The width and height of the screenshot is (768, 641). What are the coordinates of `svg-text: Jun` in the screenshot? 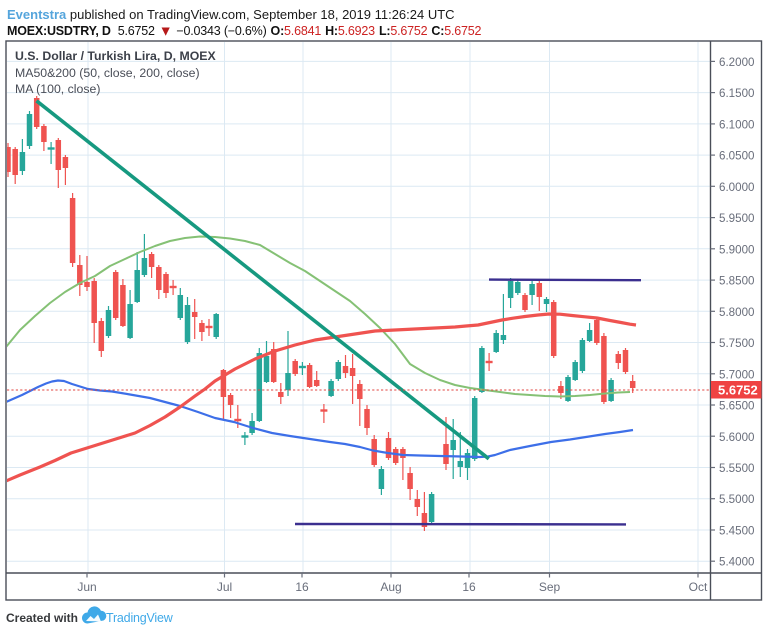 It's located at (86, 587).